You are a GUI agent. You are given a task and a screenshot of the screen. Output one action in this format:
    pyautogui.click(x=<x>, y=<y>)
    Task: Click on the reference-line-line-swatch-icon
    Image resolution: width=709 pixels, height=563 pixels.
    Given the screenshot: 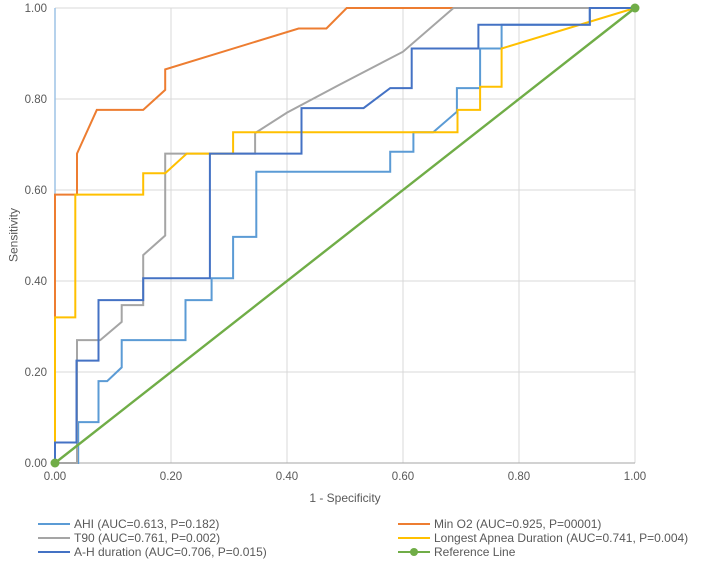 What is the action you would take?
    pyautogui.click(x=414, y=552)
    